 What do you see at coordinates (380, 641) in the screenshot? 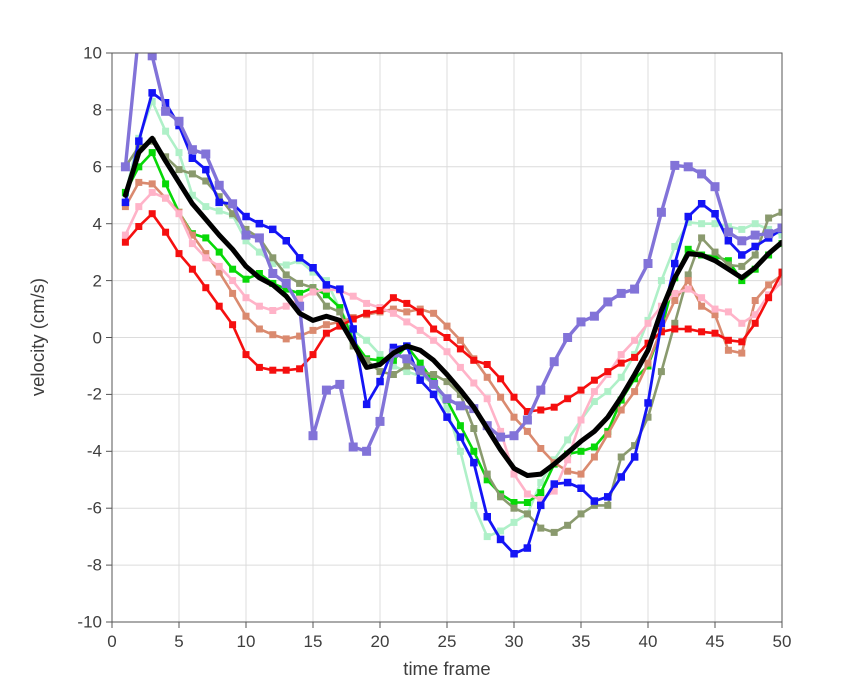
I see `x-tick-label: 20` at bounding box center [380, 641].